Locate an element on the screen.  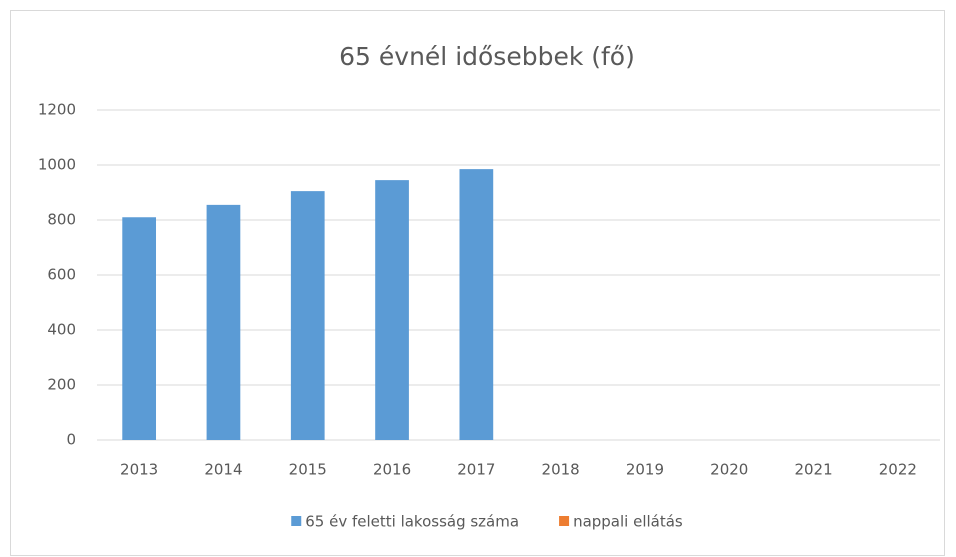
y-tick-label: 800 is located at coordinates (61, 220).